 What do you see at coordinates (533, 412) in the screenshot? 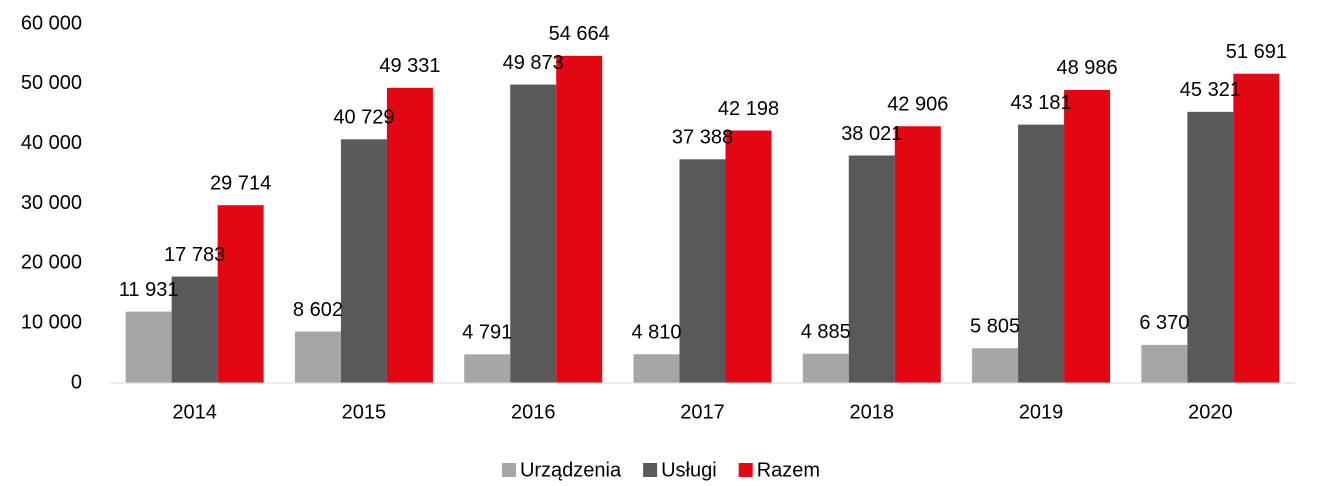
I see `x-tick-label: 2016` at bounding box center [533, 412].